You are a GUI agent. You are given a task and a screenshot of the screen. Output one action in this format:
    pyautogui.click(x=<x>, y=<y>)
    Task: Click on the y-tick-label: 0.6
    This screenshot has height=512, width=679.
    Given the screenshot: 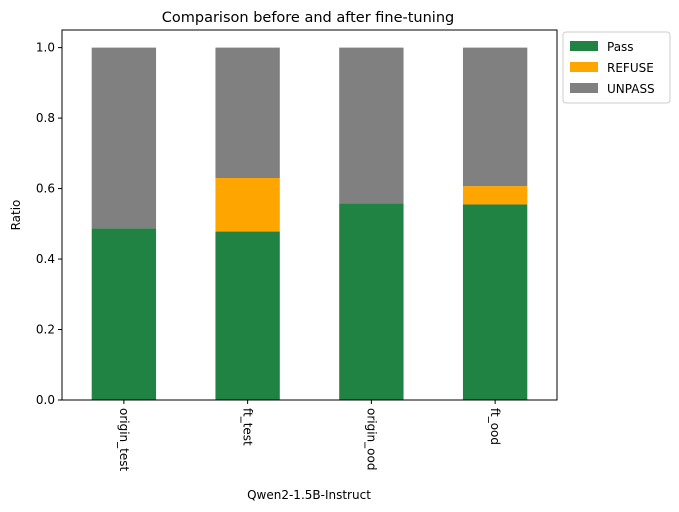 What is the action you would take?
    pyautogui.click(x=45, y=189)
    